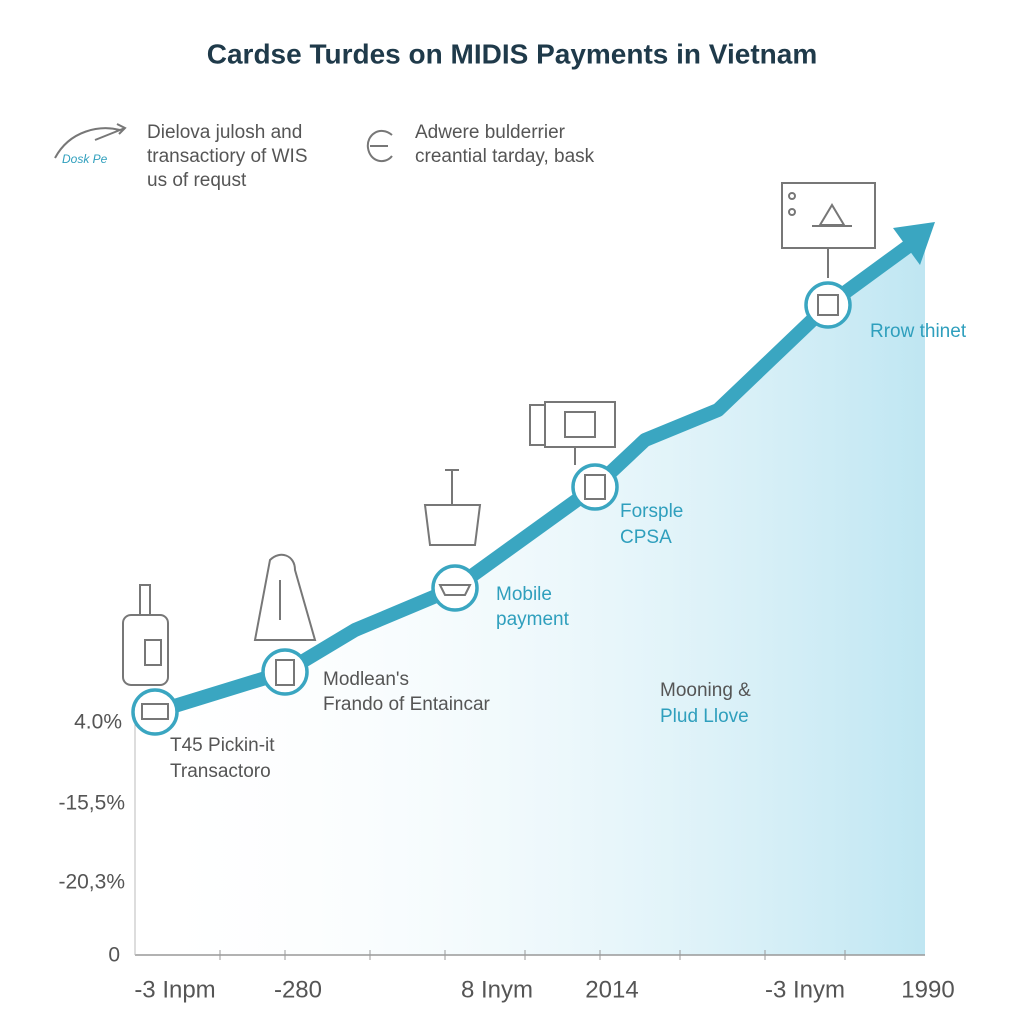  What do you see at coordinates (914, 243) in the screenshot?
I see `arrow-head` at bounding box center [914, 243].